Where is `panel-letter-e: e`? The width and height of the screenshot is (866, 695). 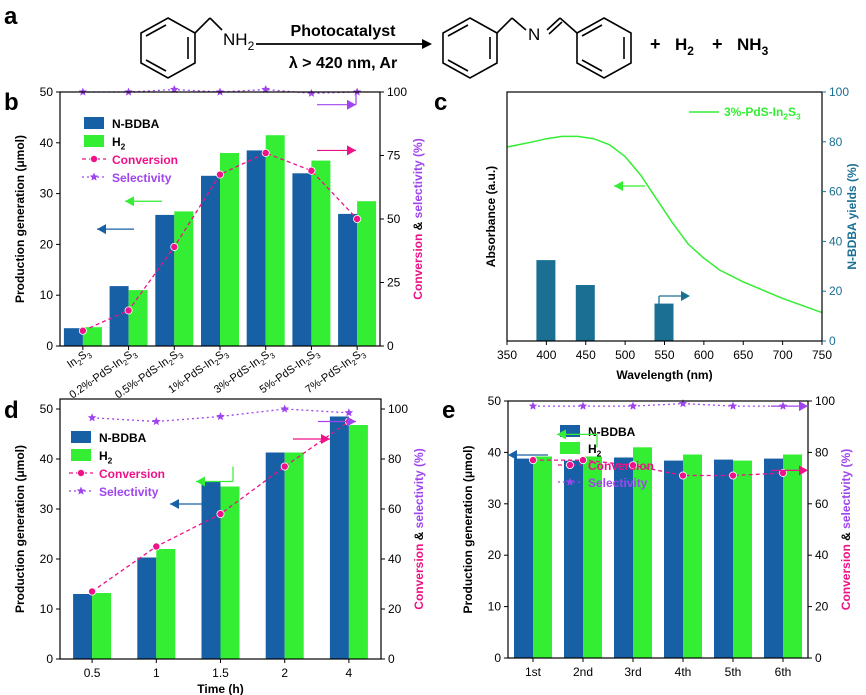
panel-letter-e: e is located at coordinates (448, 410).